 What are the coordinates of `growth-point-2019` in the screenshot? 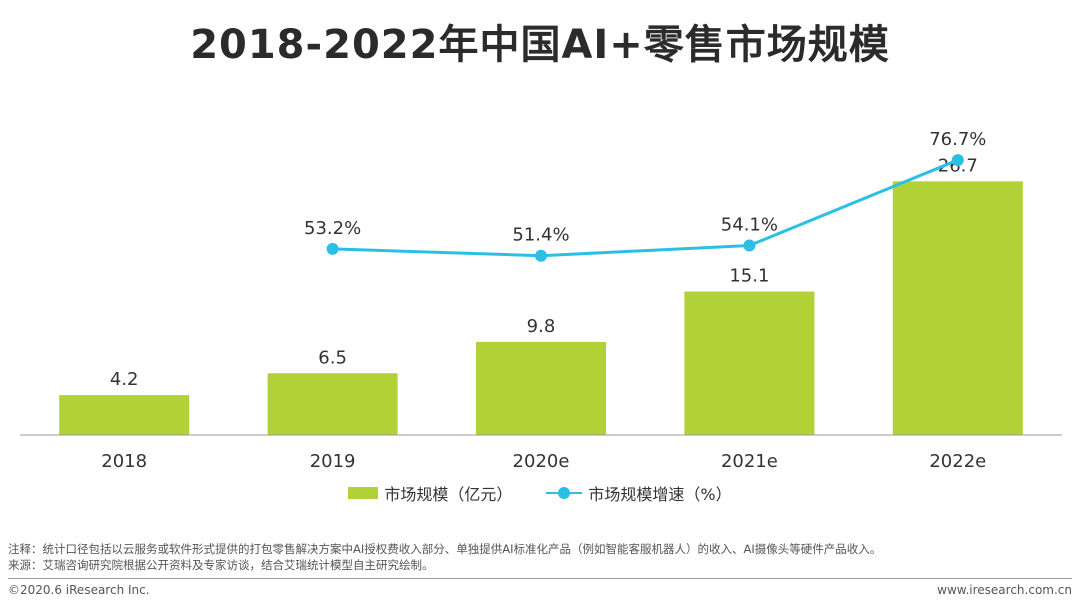 It's located at (332, 248).